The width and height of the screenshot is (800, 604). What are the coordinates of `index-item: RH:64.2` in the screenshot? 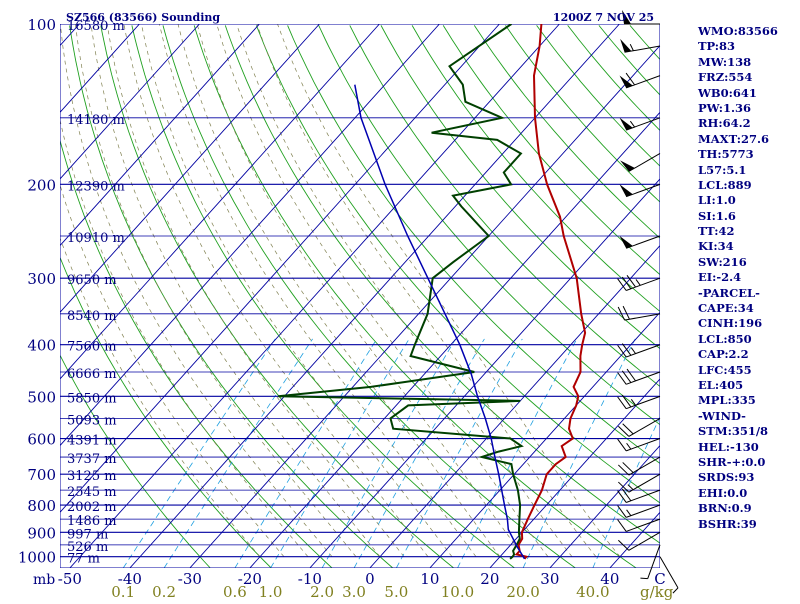 It's located at (748, 123).